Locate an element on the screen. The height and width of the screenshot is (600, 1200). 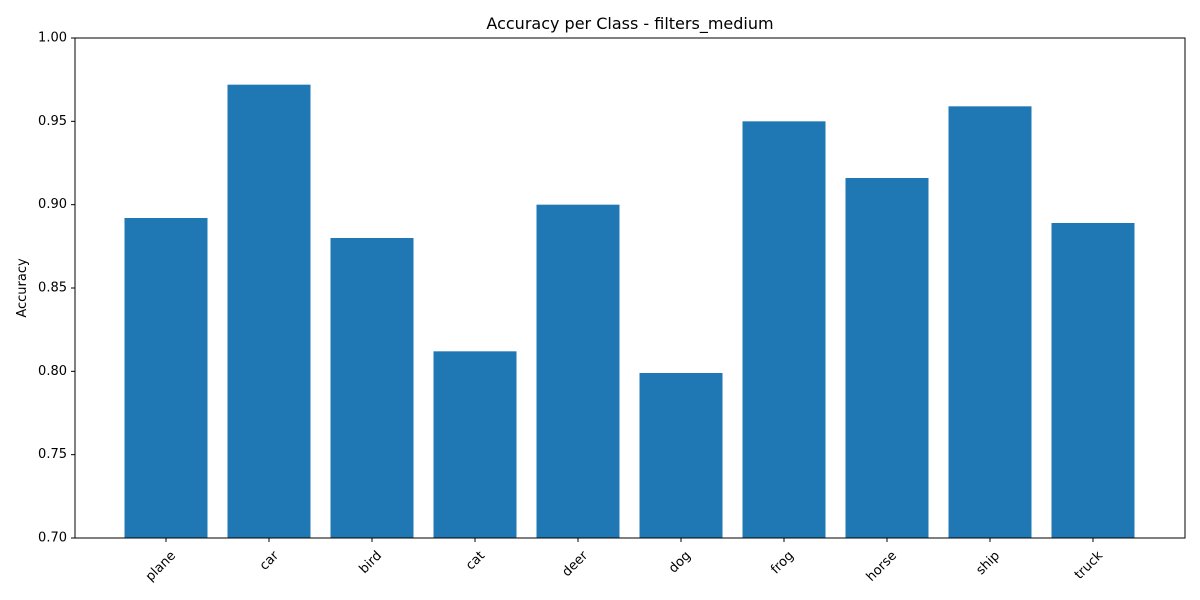
bar-dog is located at coordinates (681, 455).